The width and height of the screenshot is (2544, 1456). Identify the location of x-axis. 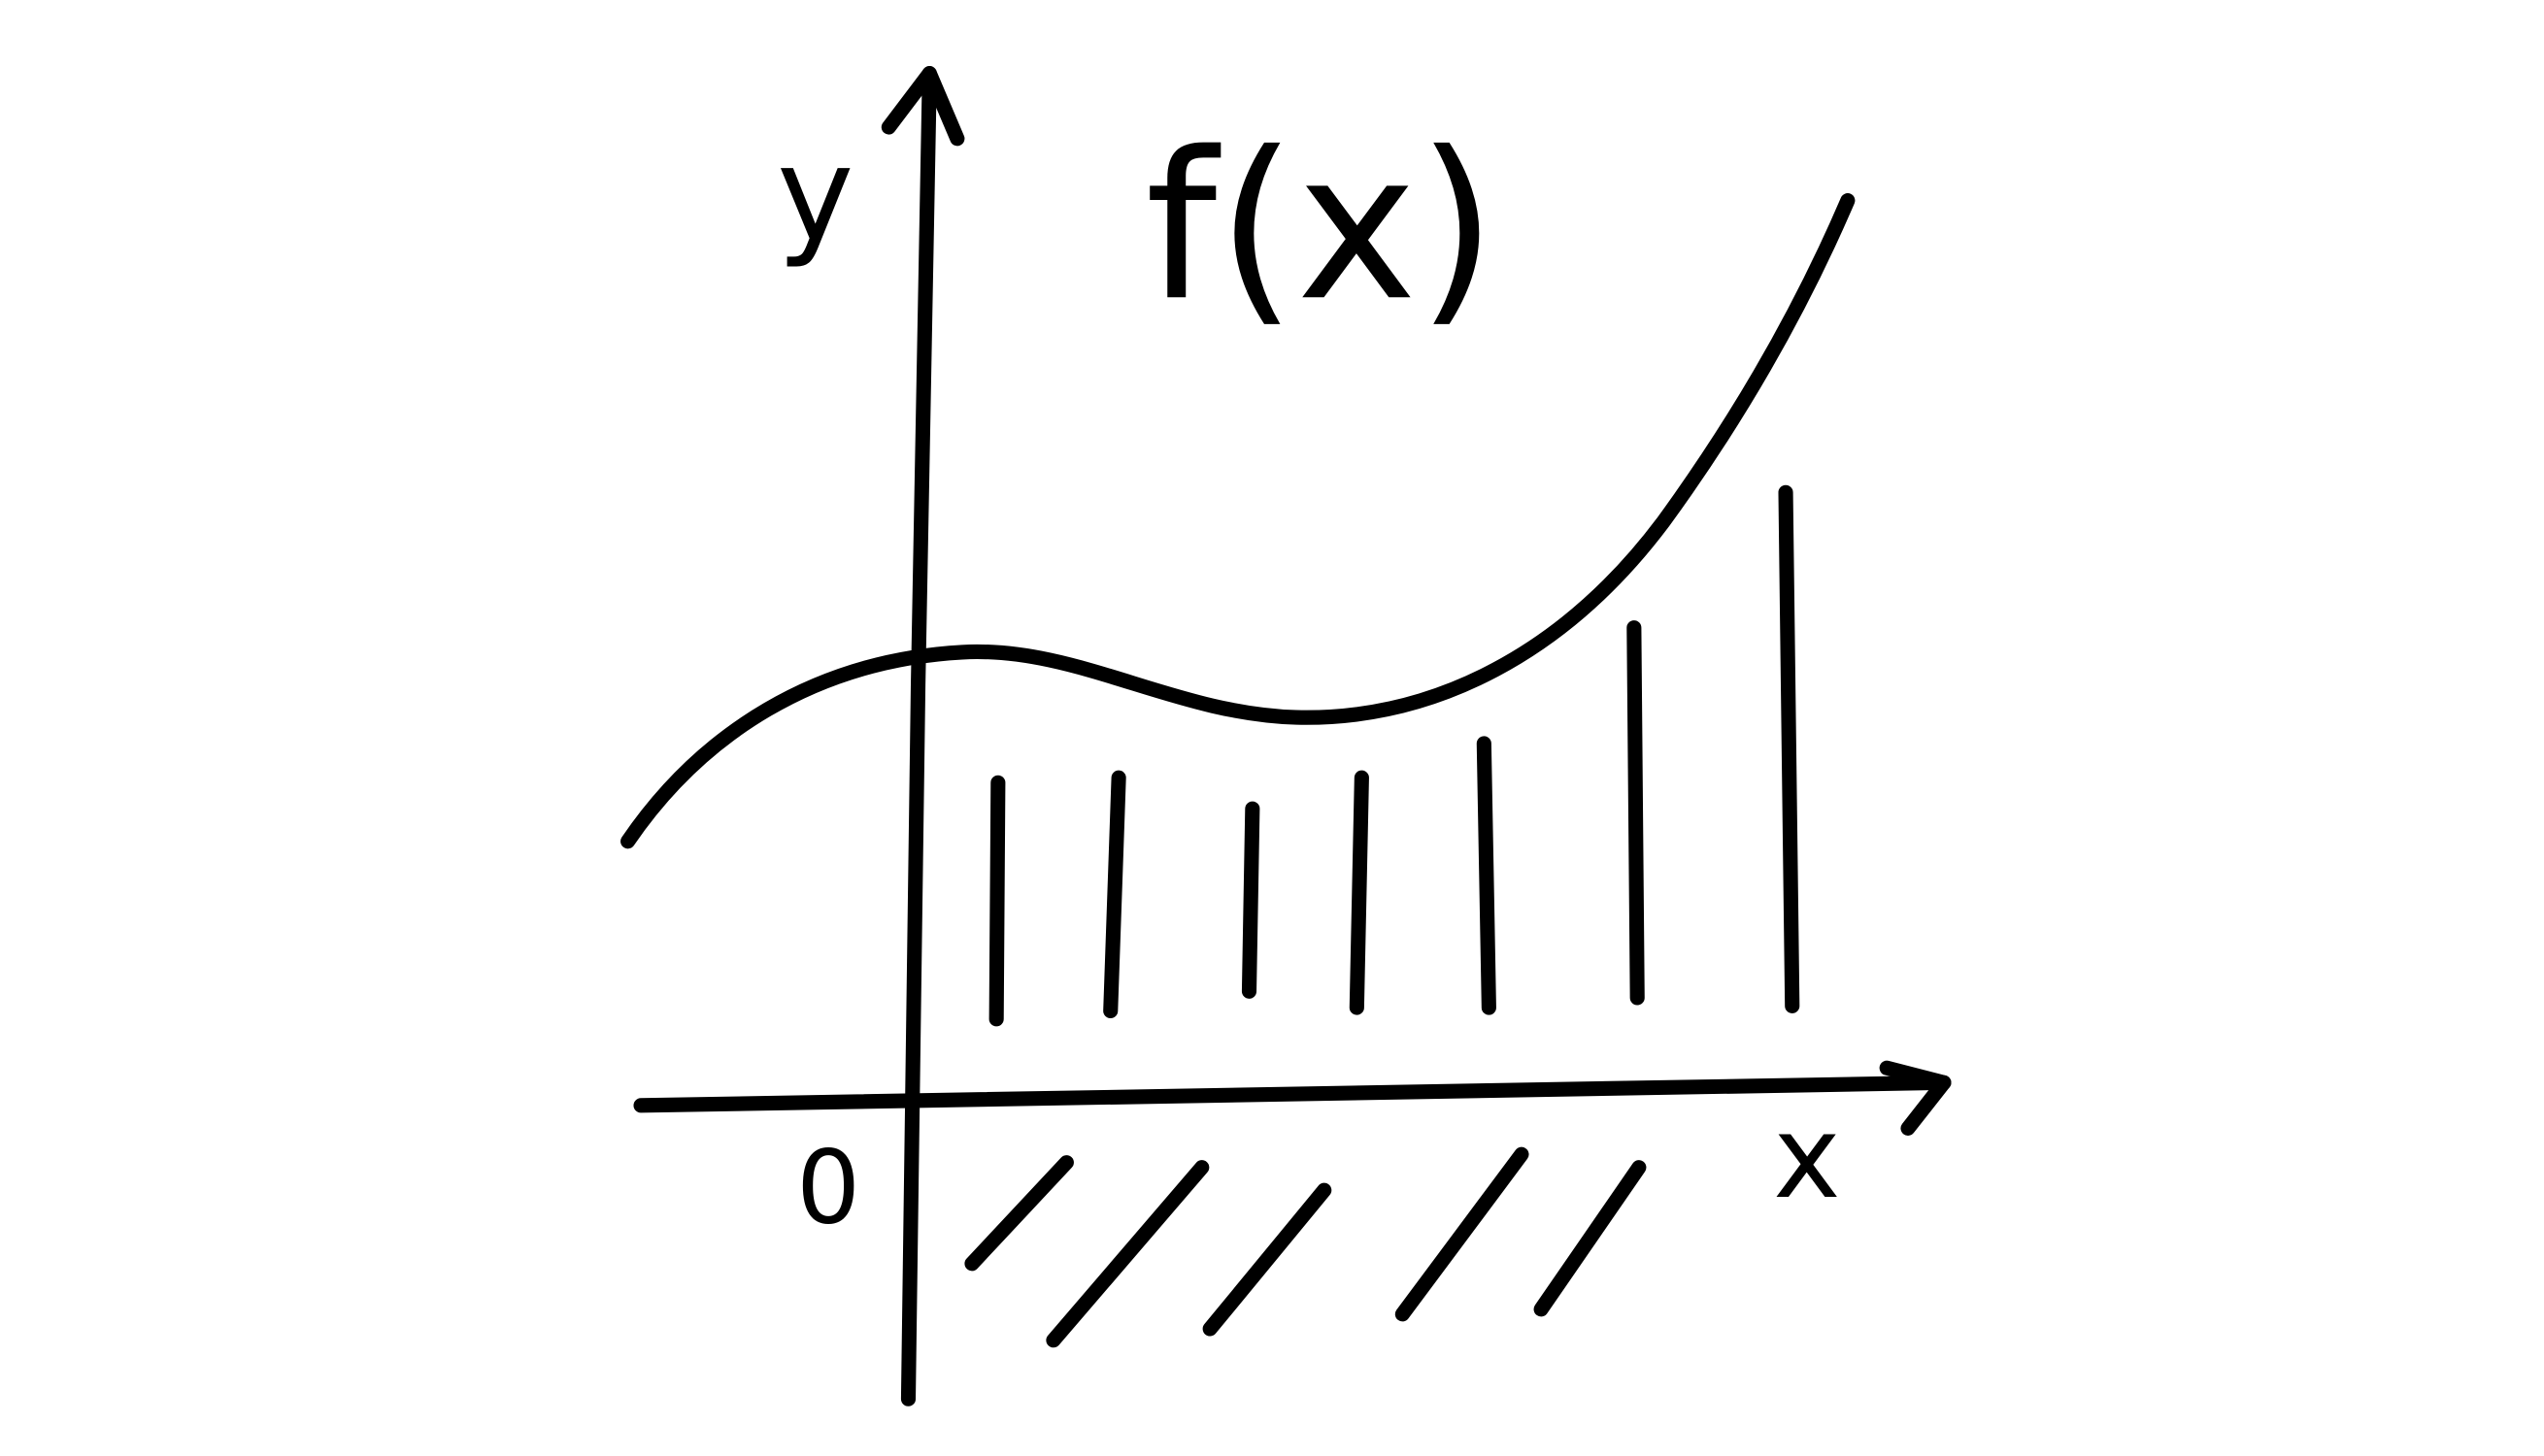
(1292, 1094).